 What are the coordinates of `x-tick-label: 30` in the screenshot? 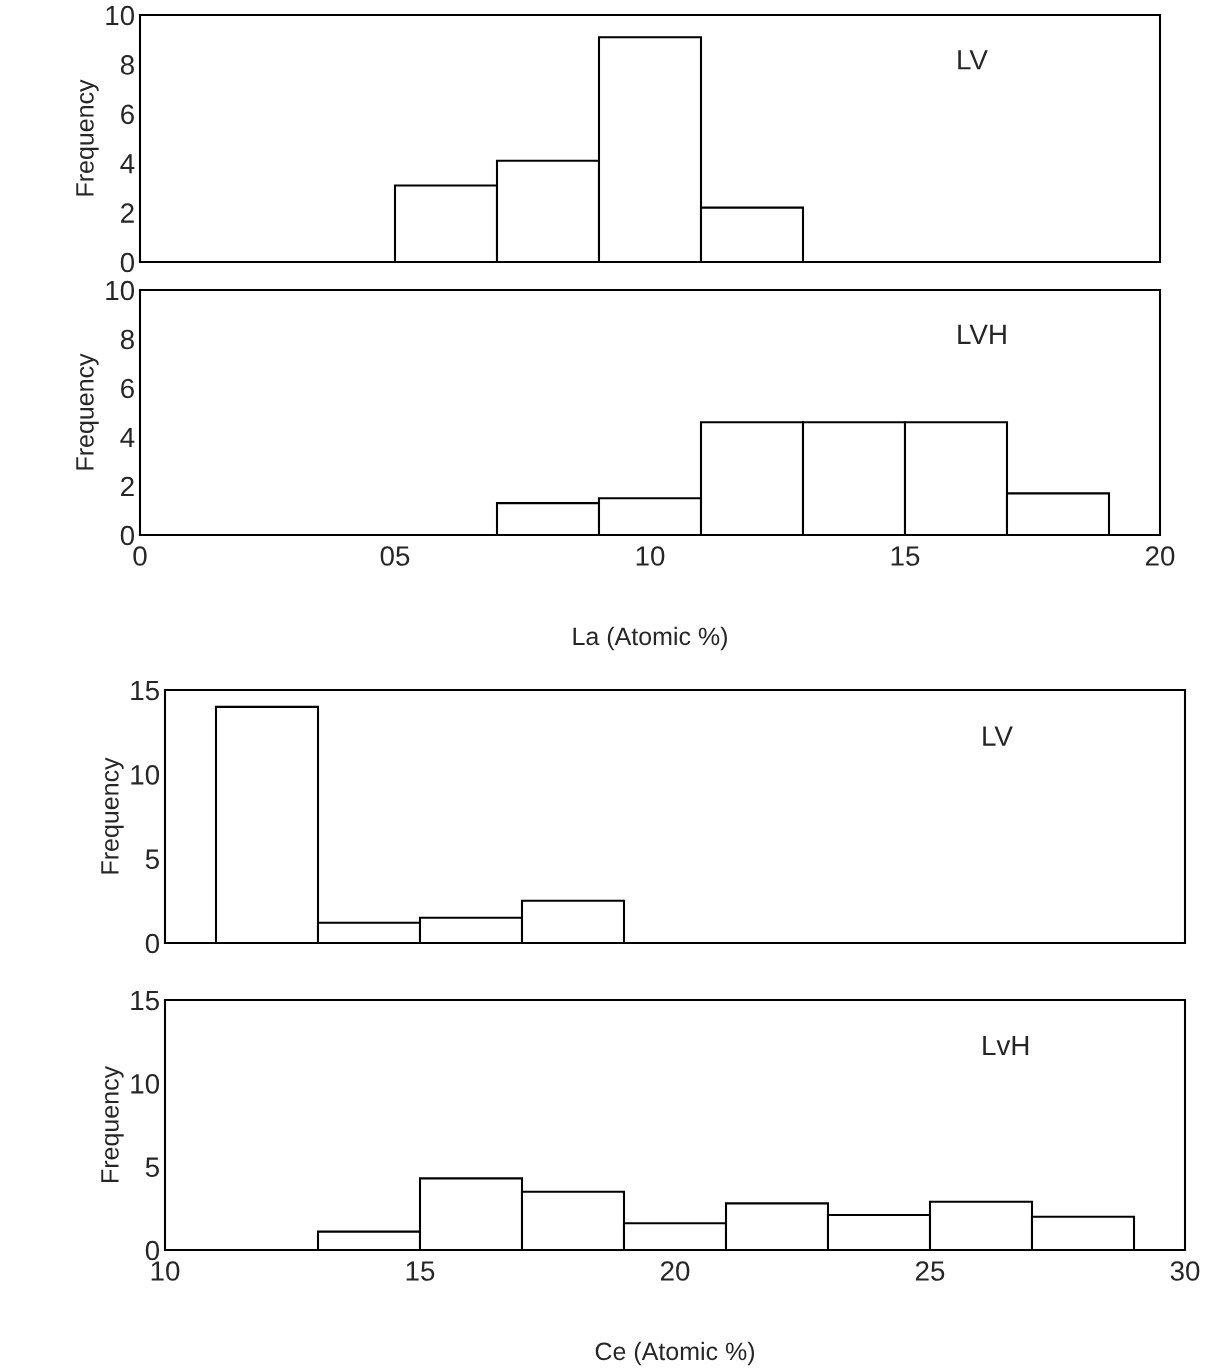 It's located at (1185, 1271).